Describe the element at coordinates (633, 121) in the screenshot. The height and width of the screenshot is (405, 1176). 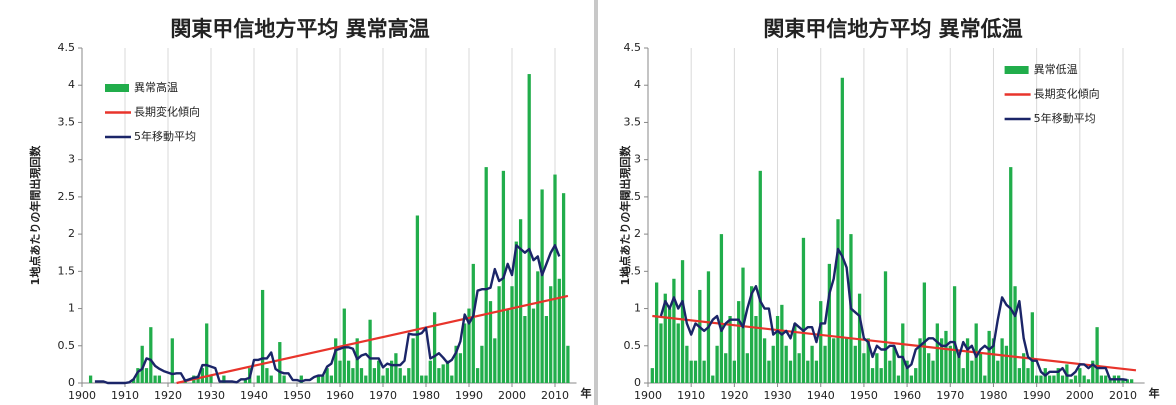
I see `y-tick-label: 3.5` at that location.